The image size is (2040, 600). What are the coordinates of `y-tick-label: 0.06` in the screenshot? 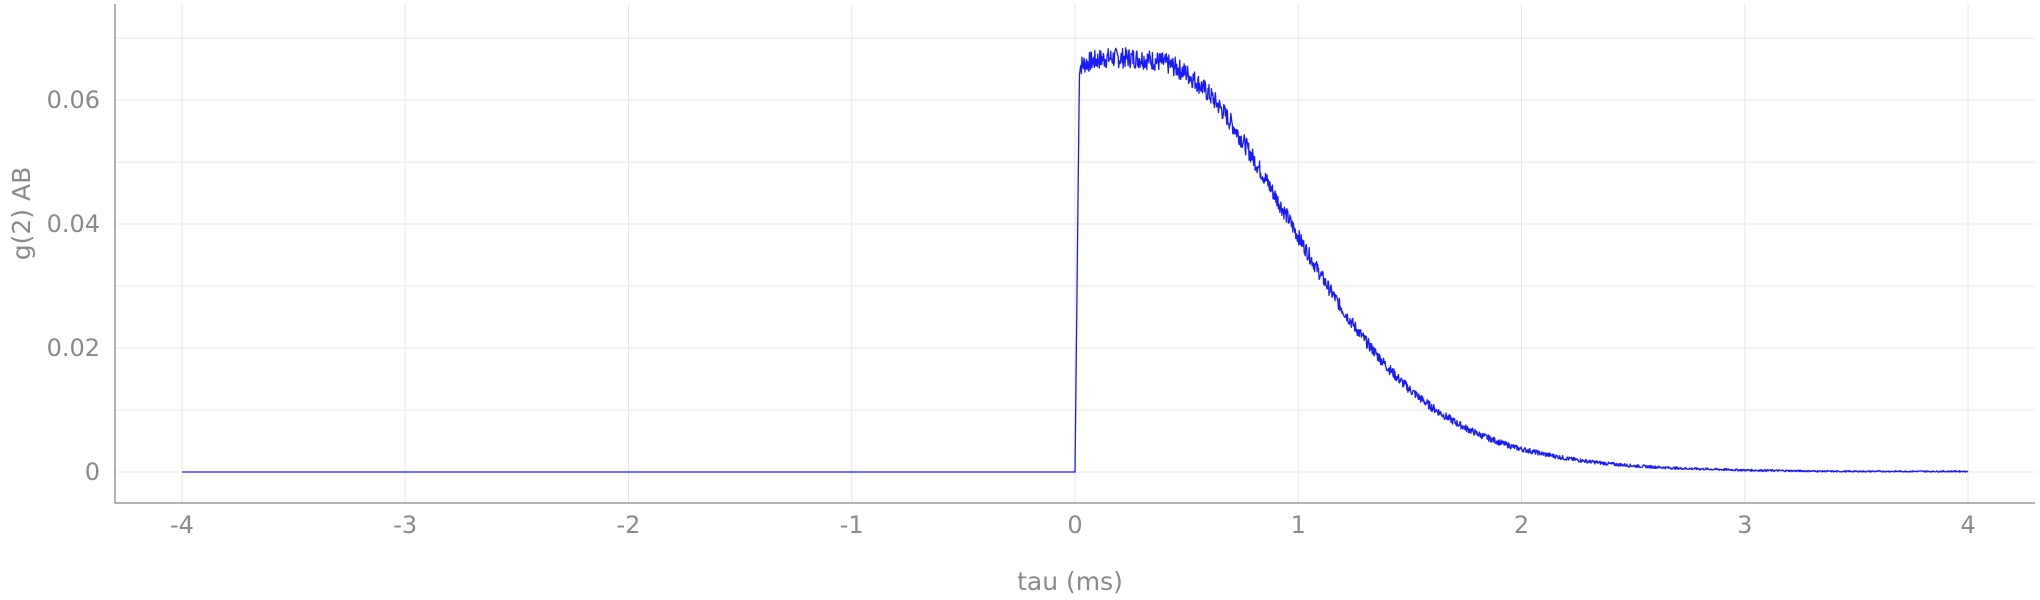 It's located at (73, 100).